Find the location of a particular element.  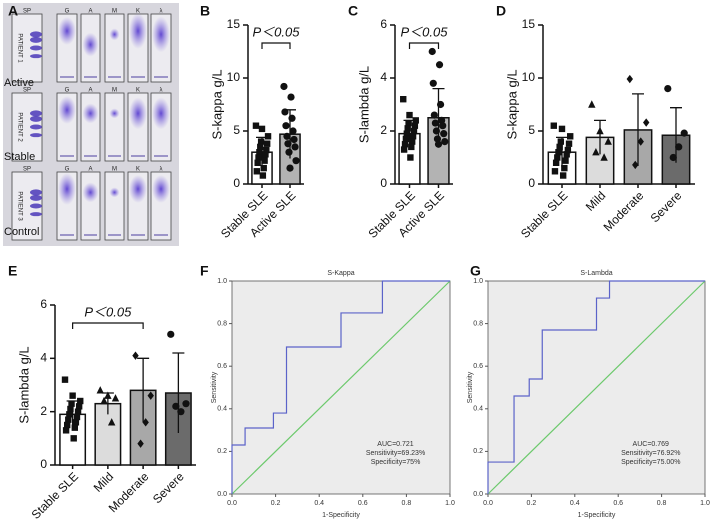

lane-label: G is located at coordinates (67, 91).